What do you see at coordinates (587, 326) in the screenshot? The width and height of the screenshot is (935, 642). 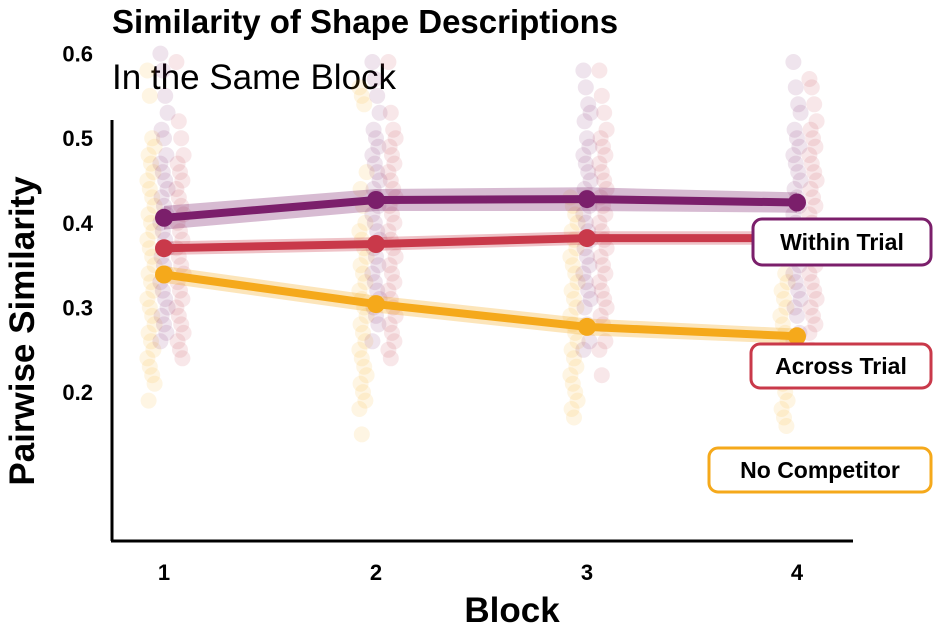 I see `no-competitor-mean-point` at bounding box center [587, 326].